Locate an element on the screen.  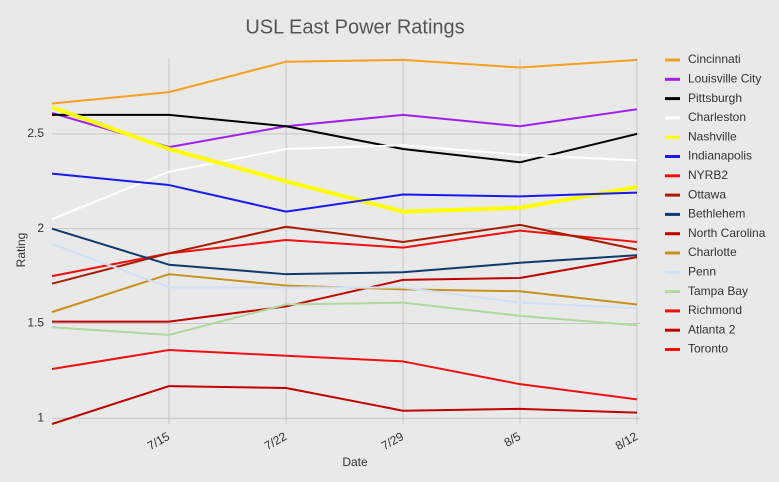
x-tick-label: 8/5 is located at coordinates (513, 439).